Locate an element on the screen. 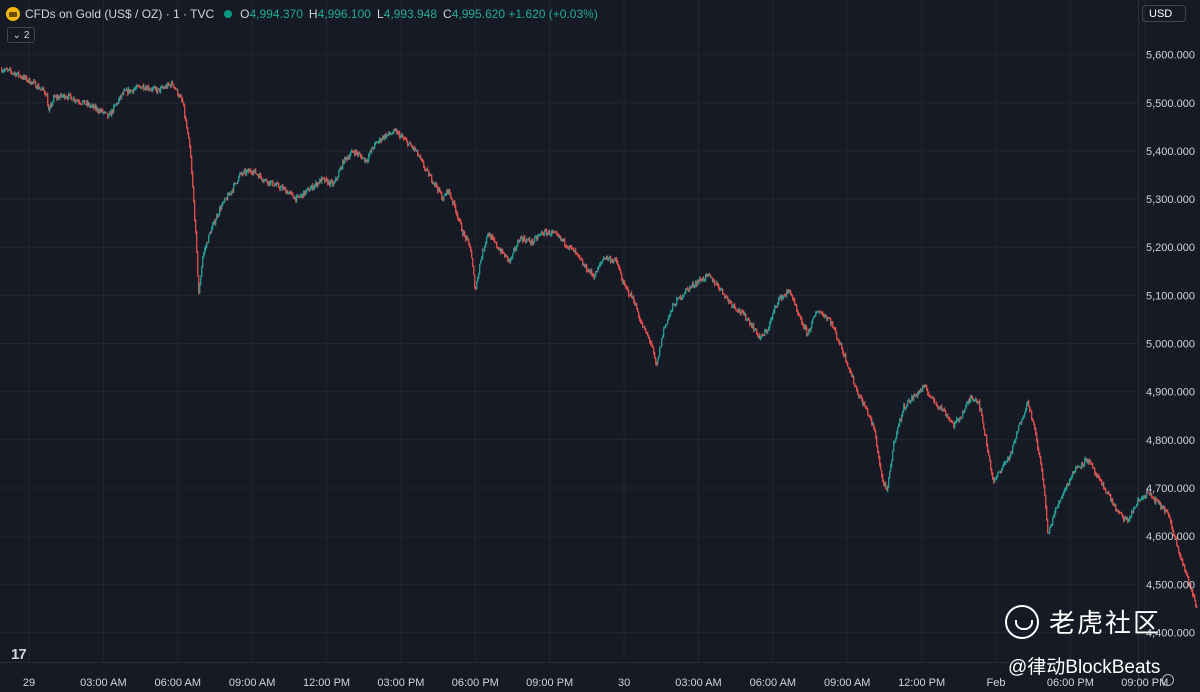  indicators-toggle-button: ⌄ 2 is located at coordinates (21, 35).